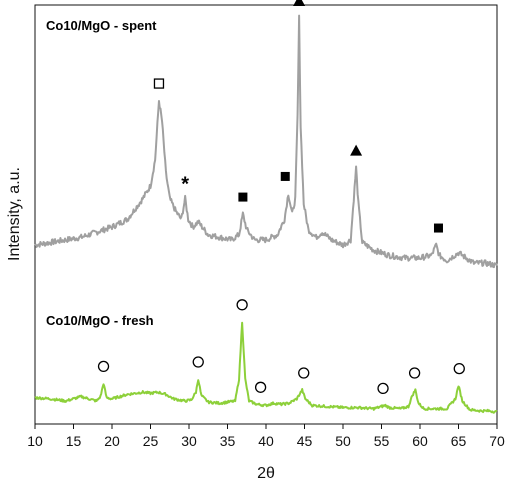  I want to click on x-axis: 10 15 20 25 30 35 40 45 50 55 60 65 70, so click(266, 436).